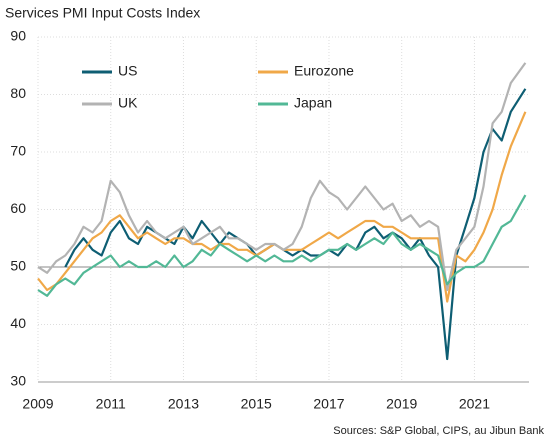  What do you see at coordinates (18, 381) in the screenshot?
I see `y-tick-label: 30` at bounding box center [18, 381].